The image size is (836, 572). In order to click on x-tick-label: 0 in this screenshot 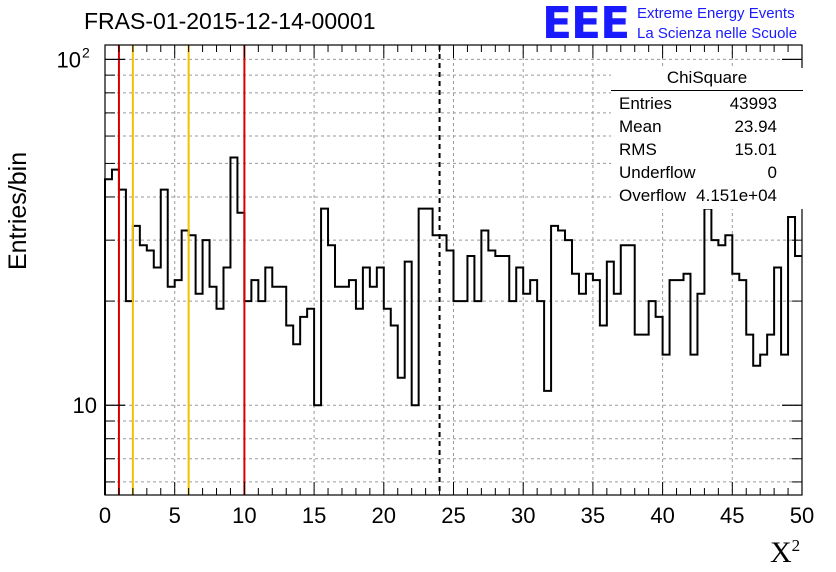, I will do `click(105, 515)`.